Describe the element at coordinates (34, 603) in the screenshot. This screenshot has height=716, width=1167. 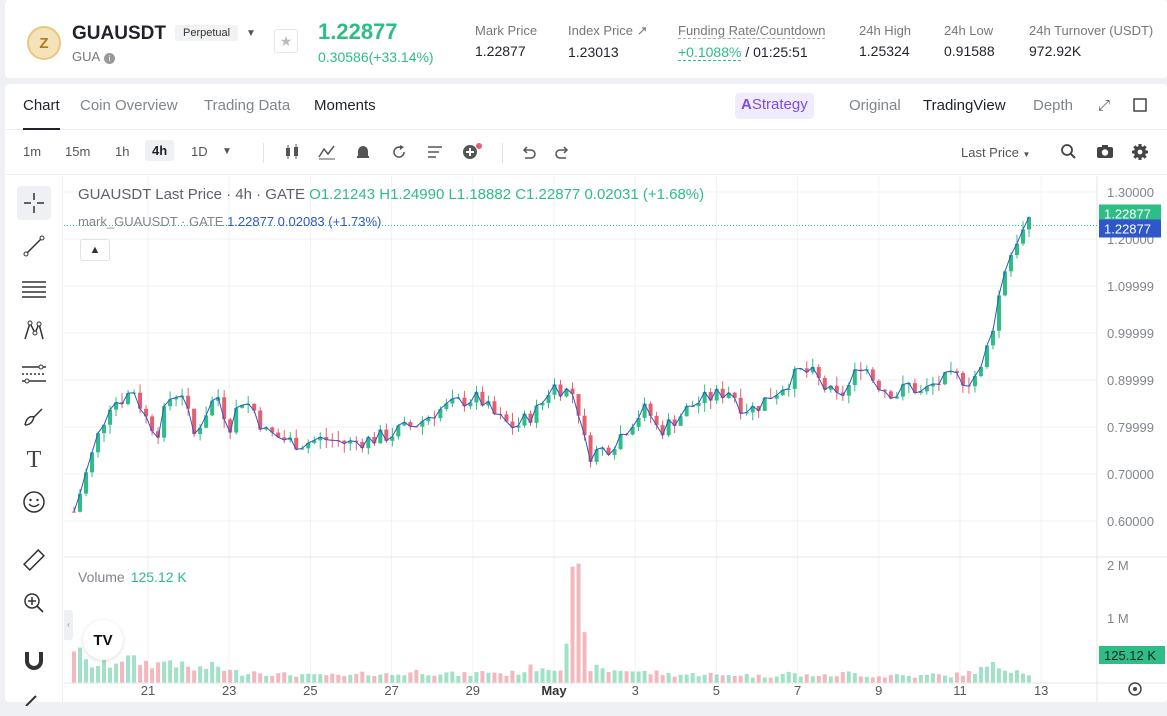
I see `zoom-in-icon` at that location.